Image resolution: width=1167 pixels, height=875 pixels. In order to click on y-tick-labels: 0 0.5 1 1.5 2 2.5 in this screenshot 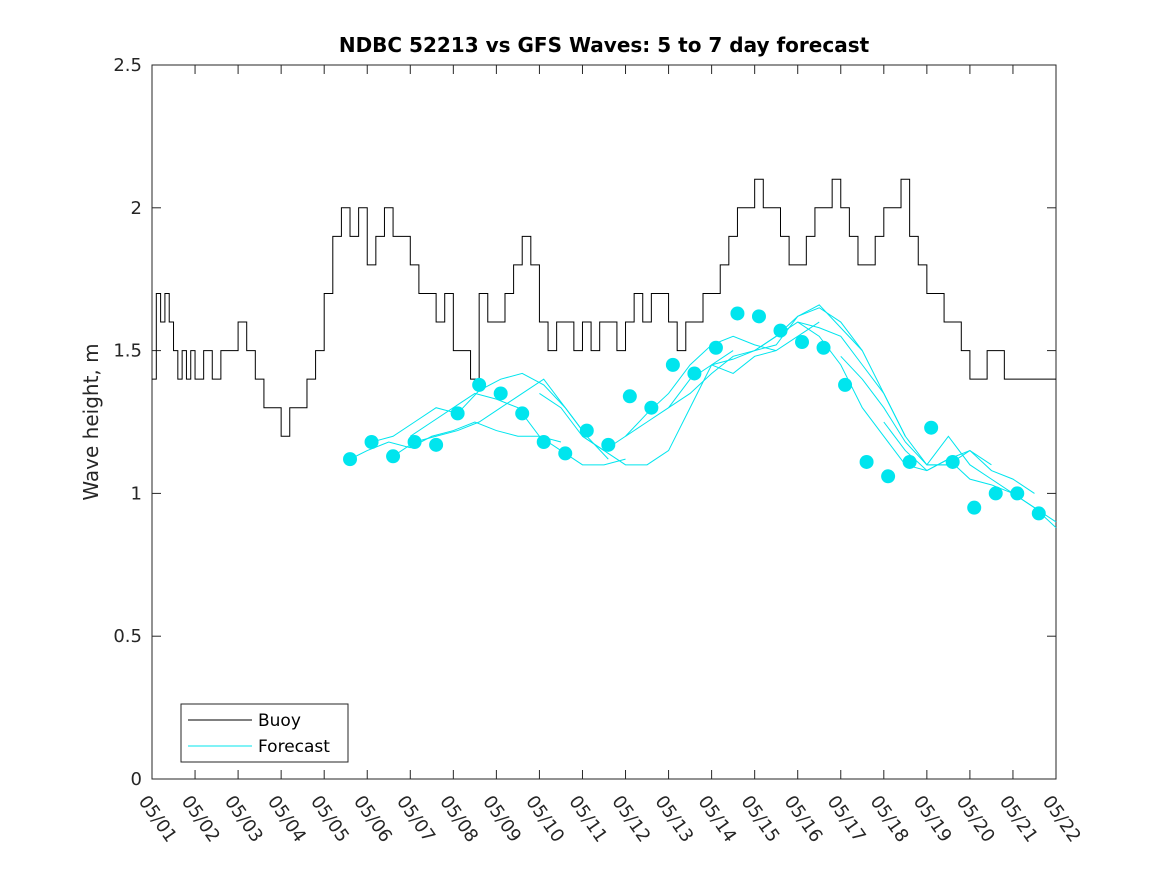, I will do `click(127, 422)`.